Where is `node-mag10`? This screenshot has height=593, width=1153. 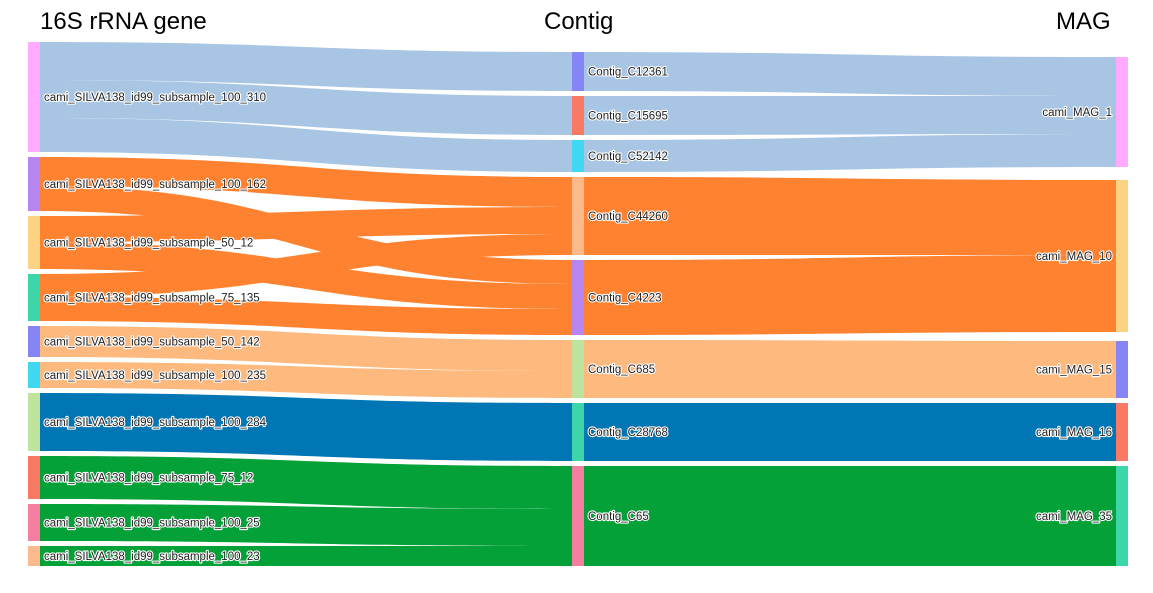 node-mag10 is located at coordinates (1122, 256).